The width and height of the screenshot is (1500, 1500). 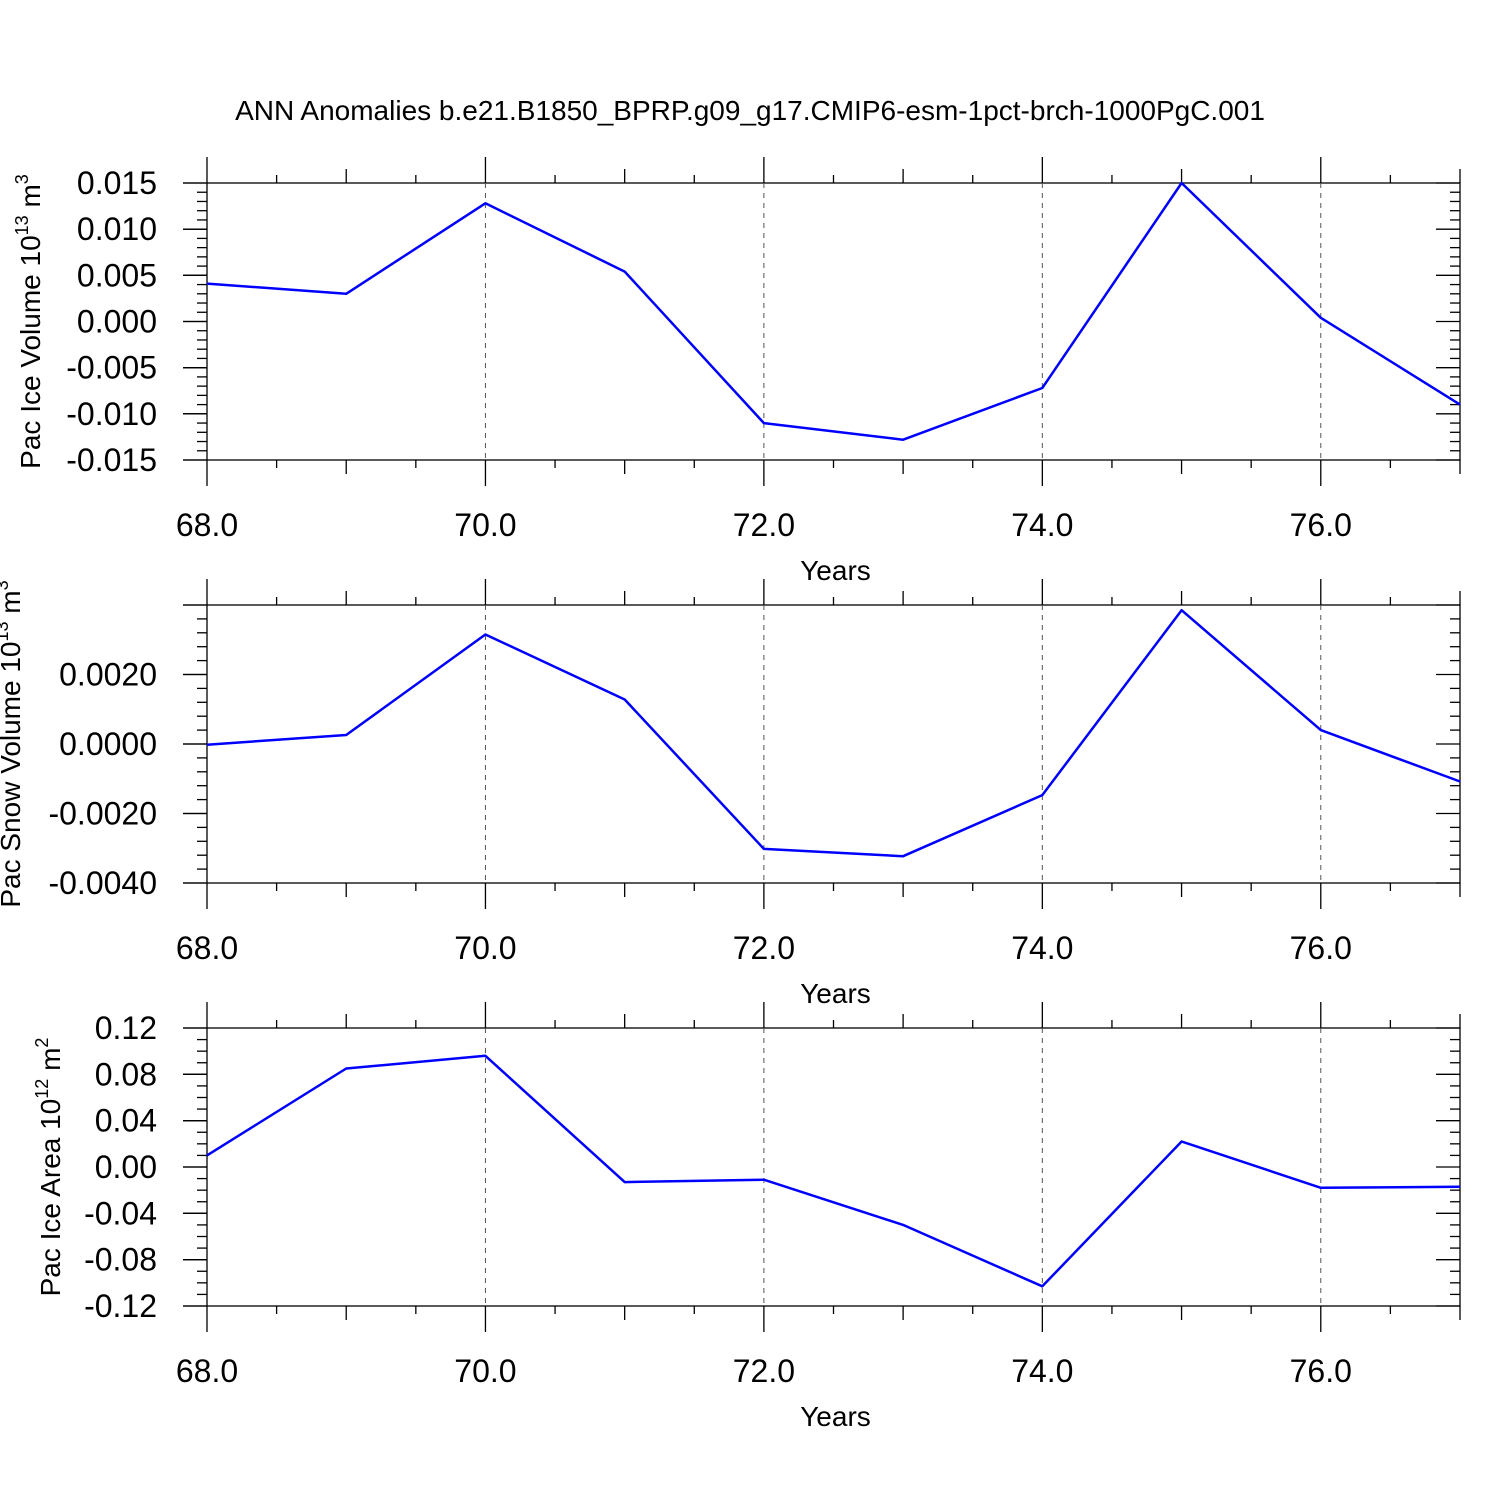 I want to click on y-tick-label: 0.0000, so click(x=108, y=744).